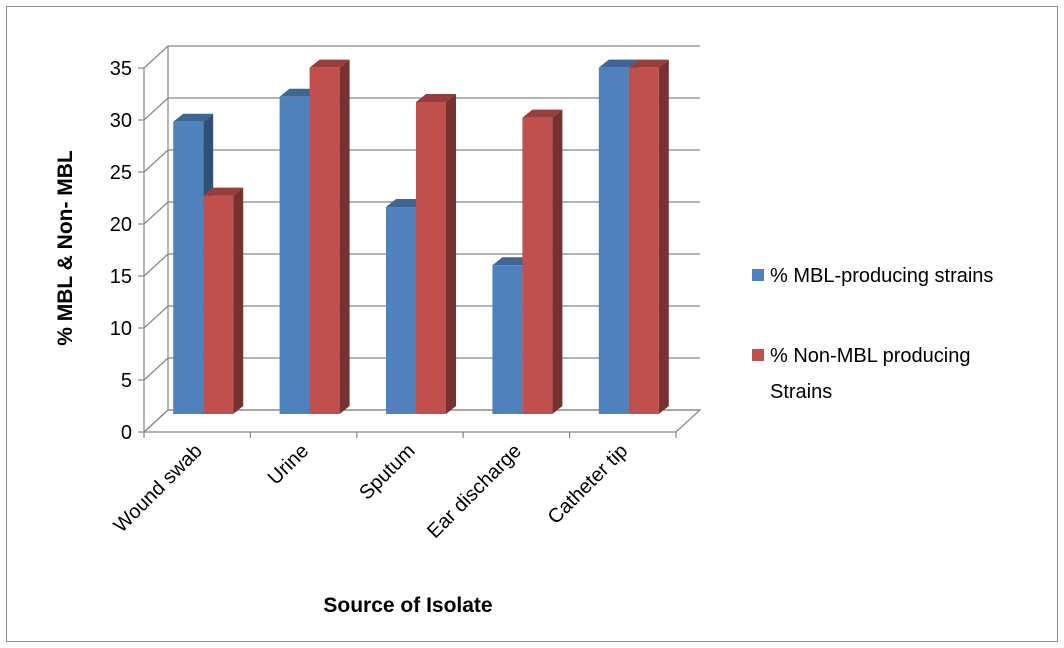 This screenshot has height=648, width=1064. I want to click on x-axis-title: Source of Isolate, so click(407, 605).